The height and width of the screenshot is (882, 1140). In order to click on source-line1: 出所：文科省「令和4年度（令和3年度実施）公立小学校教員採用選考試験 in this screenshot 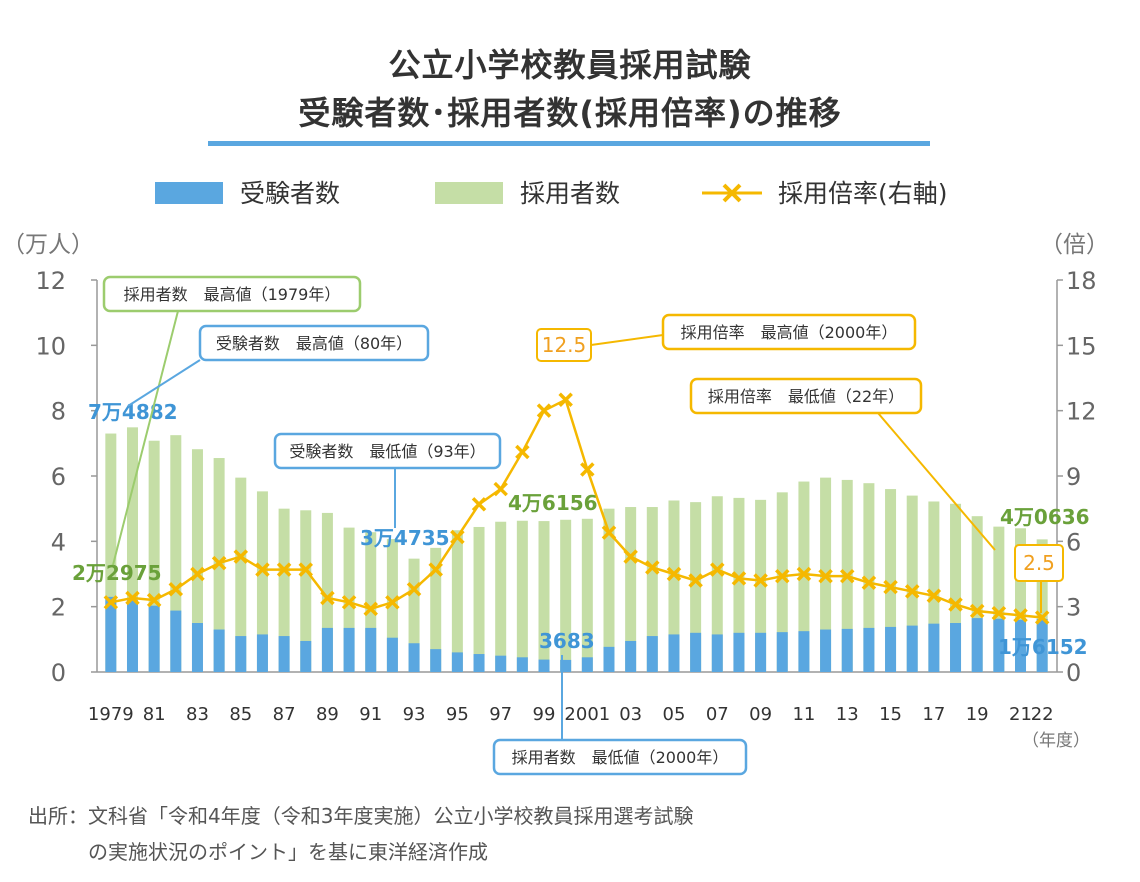, I will do `click(361, 816)`.